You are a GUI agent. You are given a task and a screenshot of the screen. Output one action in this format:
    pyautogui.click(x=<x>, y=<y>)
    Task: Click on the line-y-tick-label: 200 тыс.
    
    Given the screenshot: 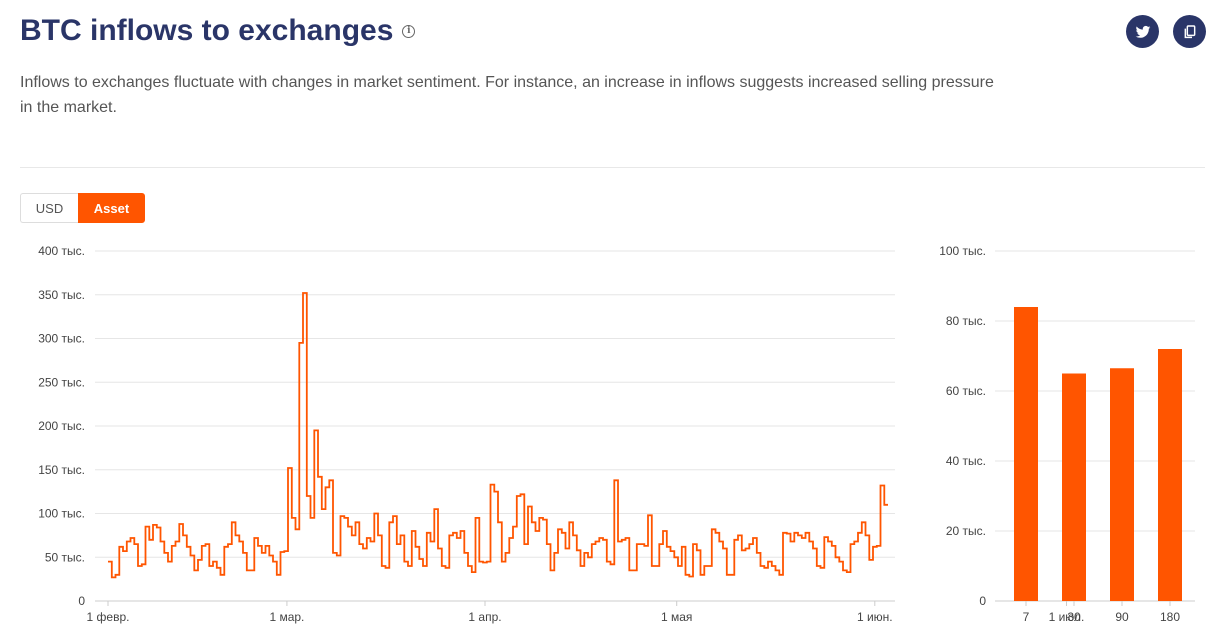 What is the action you would take?
    pyautogui.click(x=61, y=426)
    